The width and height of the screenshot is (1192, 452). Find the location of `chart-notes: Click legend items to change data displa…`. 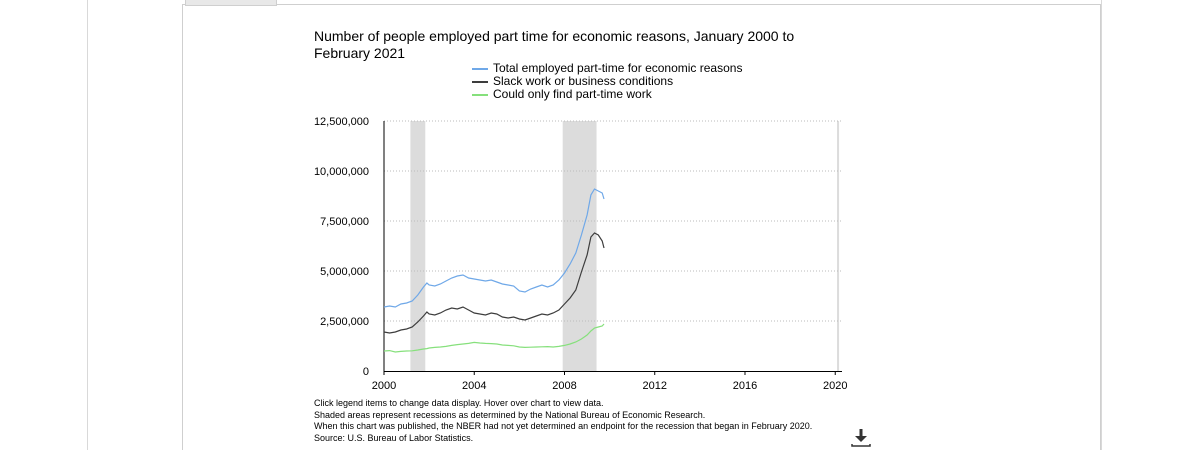

chart-notes: Click legend items to change data displa… is located at coordinates (563, 421).